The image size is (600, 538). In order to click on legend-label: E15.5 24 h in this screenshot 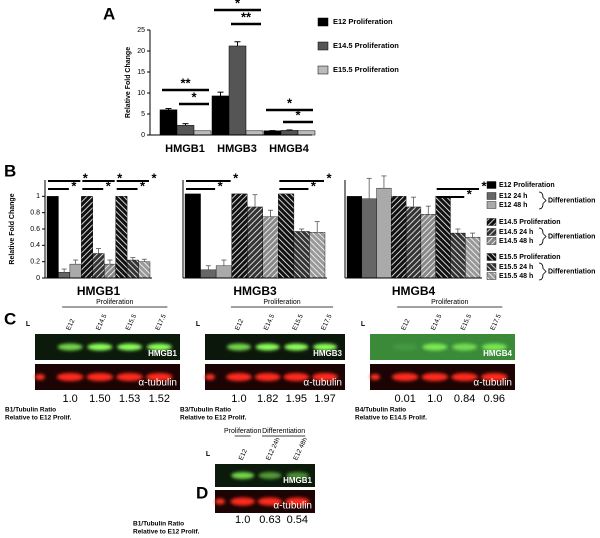, I will do `click(516, 267)`.